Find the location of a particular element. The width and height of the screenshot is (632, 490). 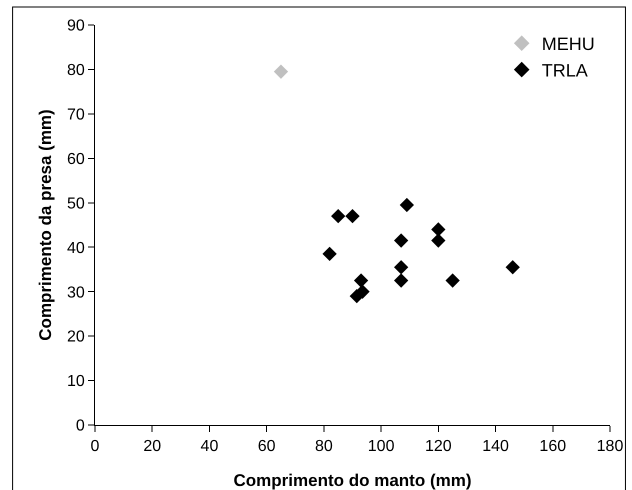

x-tick-label: 40 is located at coordinates (209, 447).